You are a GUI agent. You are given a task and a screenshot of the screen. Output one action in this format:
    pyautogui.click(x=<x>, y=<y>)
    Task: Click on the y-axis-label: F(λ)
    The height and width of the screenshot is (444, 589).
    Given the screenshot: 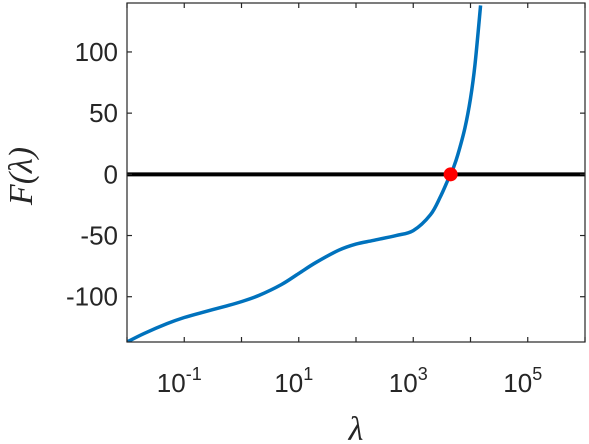 What is the action you would take?
    pyautogui.click(x=21, y=176)
    